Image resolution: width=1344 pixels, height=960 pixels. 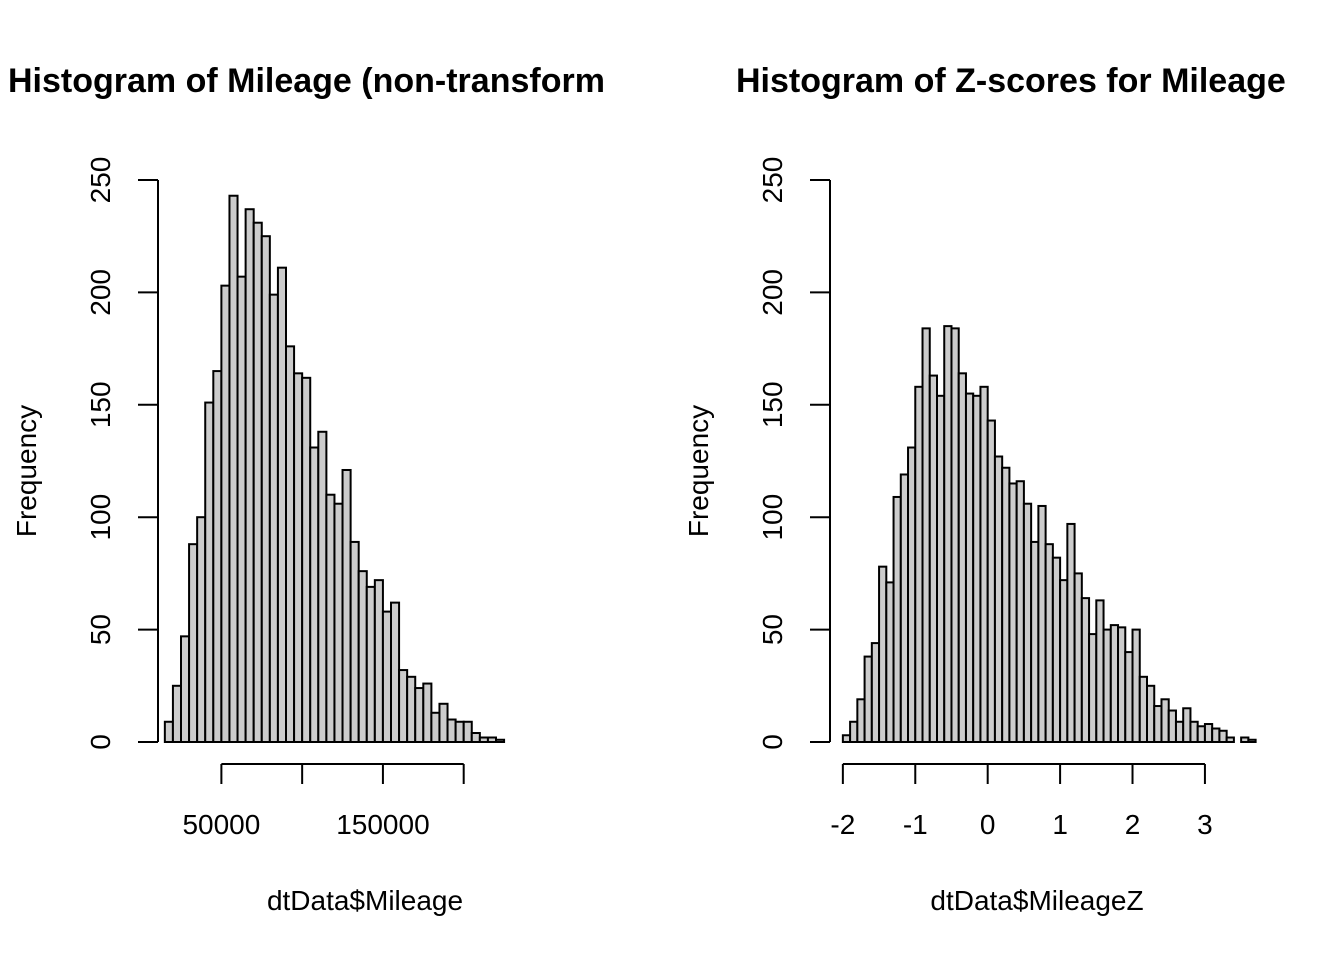 I want to click on x-tick-label: 0, so click(x=988, y=824).